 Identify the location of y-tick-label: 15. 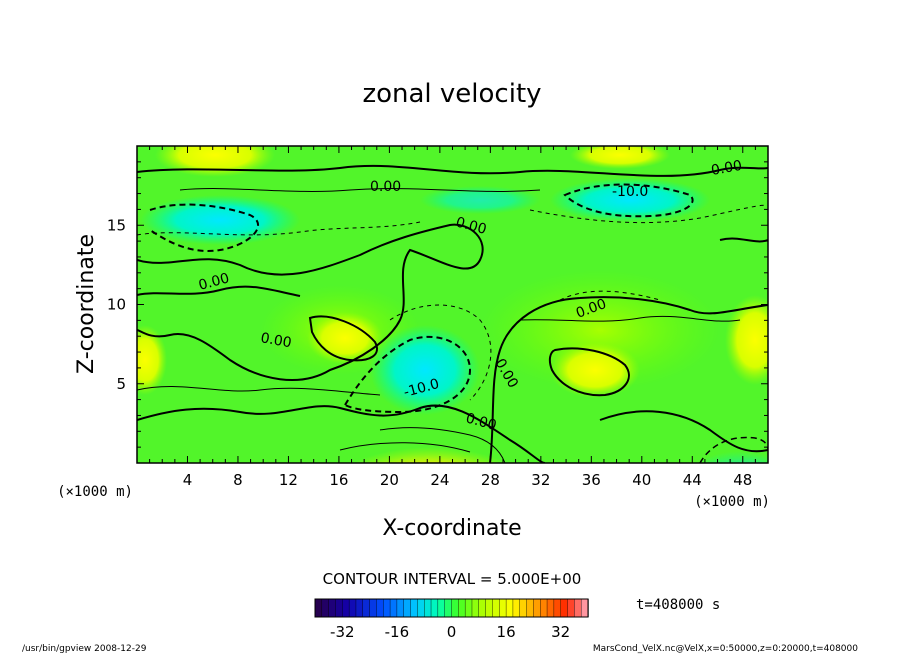
(116, 225).